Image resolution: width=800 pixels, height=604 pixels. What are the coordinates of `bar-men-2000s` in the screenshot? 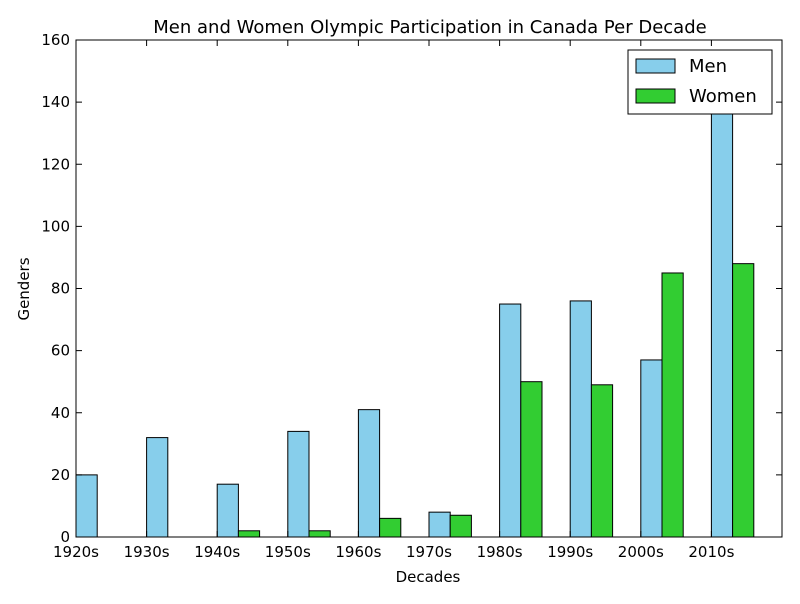 It's located at (651, 448).